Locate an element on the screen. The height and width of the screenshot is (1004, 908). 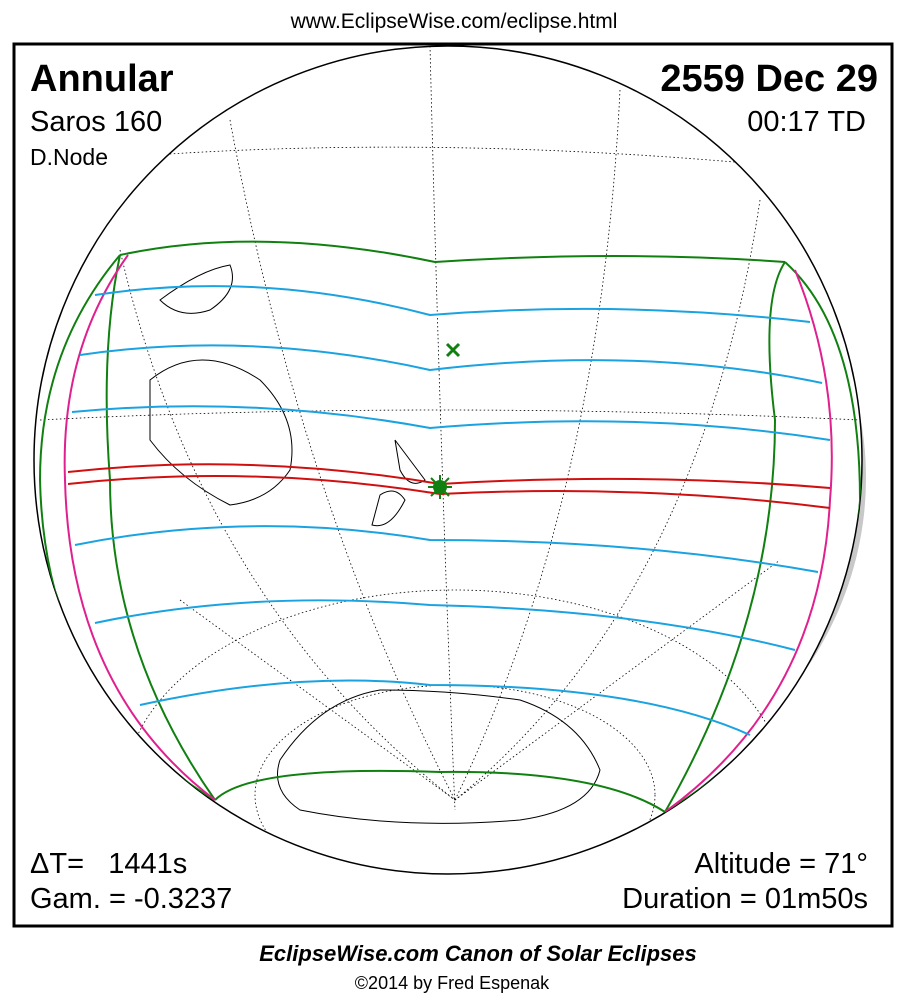
delta-t: ΔT= 1441s is located at coordinates (108, 864).